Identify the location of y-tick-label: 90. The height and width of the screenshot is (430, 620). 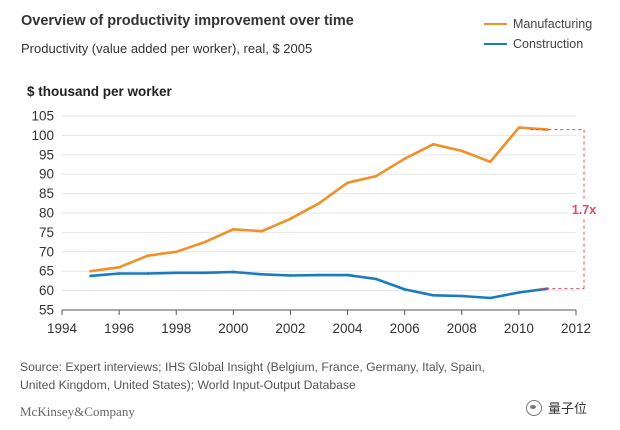
(46, 174).